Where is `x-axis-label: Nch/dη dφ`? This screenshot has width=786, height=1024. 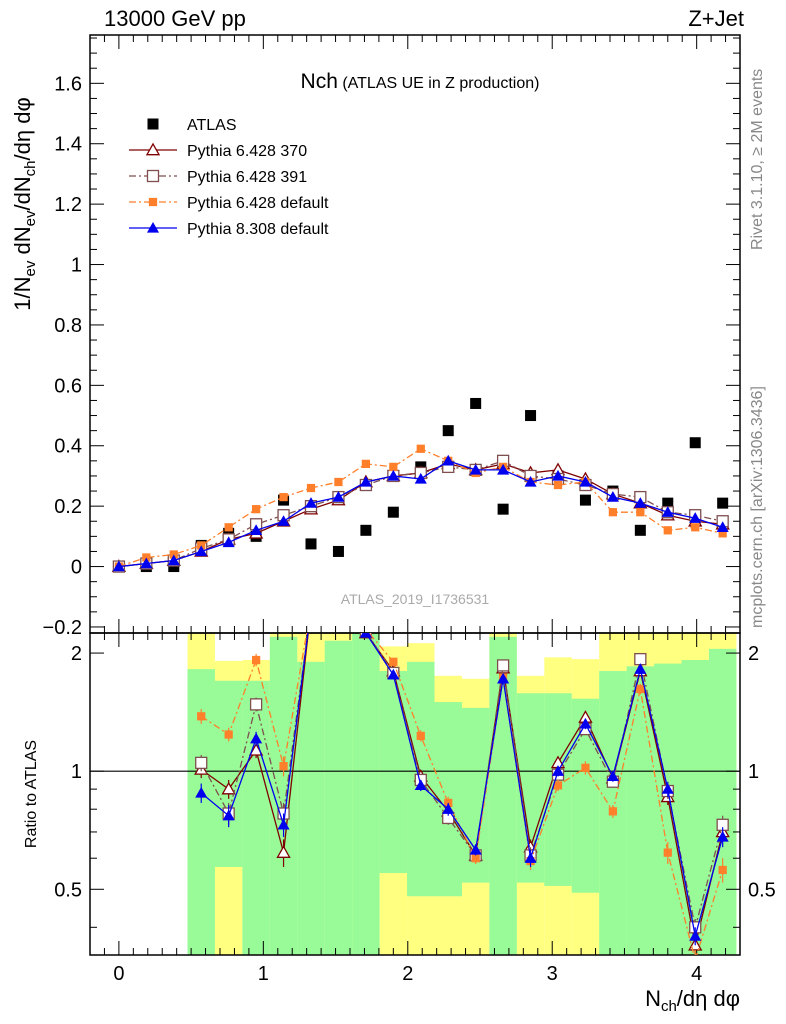
x-axis-label: Nch/dη dφ is located at coordinates (692, 1000).